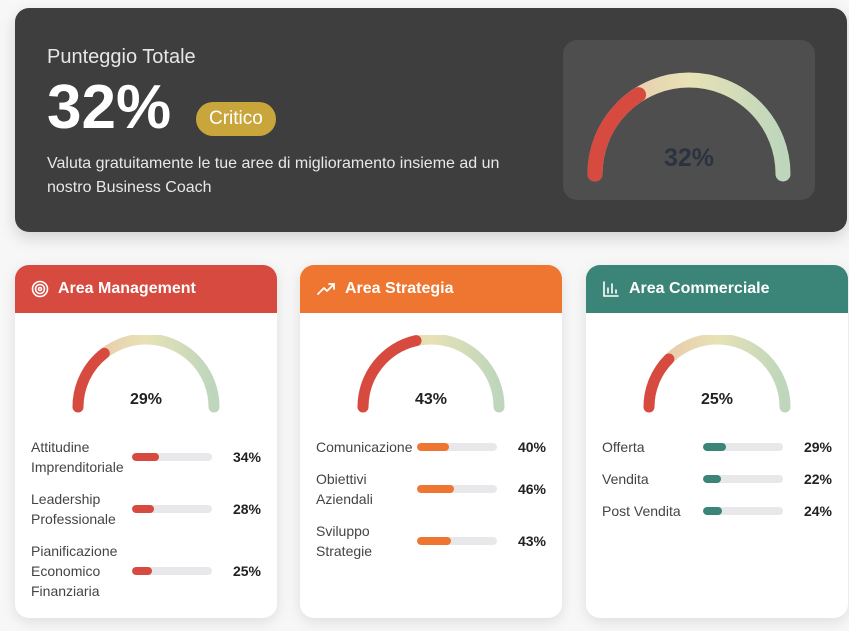  I want to click on gauge-value: 32%, so click(689, 158).